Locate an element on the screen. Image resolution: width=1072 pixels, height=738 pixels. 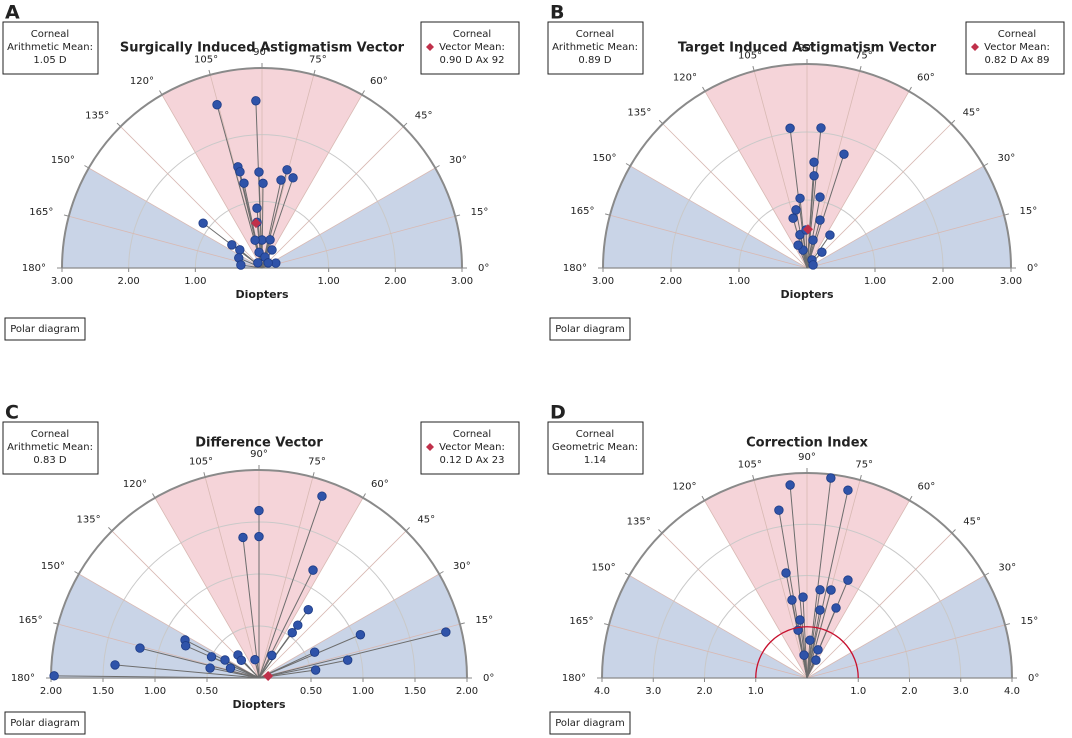
angle-label: 30° is located at coordinates (462, 566).